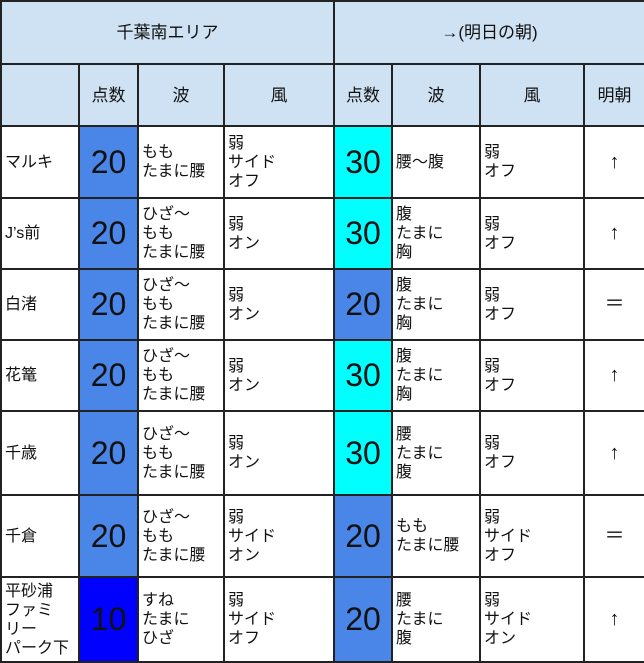 Image resolution: width=644 pixels, height=663 pixels. What do you see at coordinates (40, 233) in the screenshot?
I see `spot-name: J’s前` at bounding box center [40, 233].